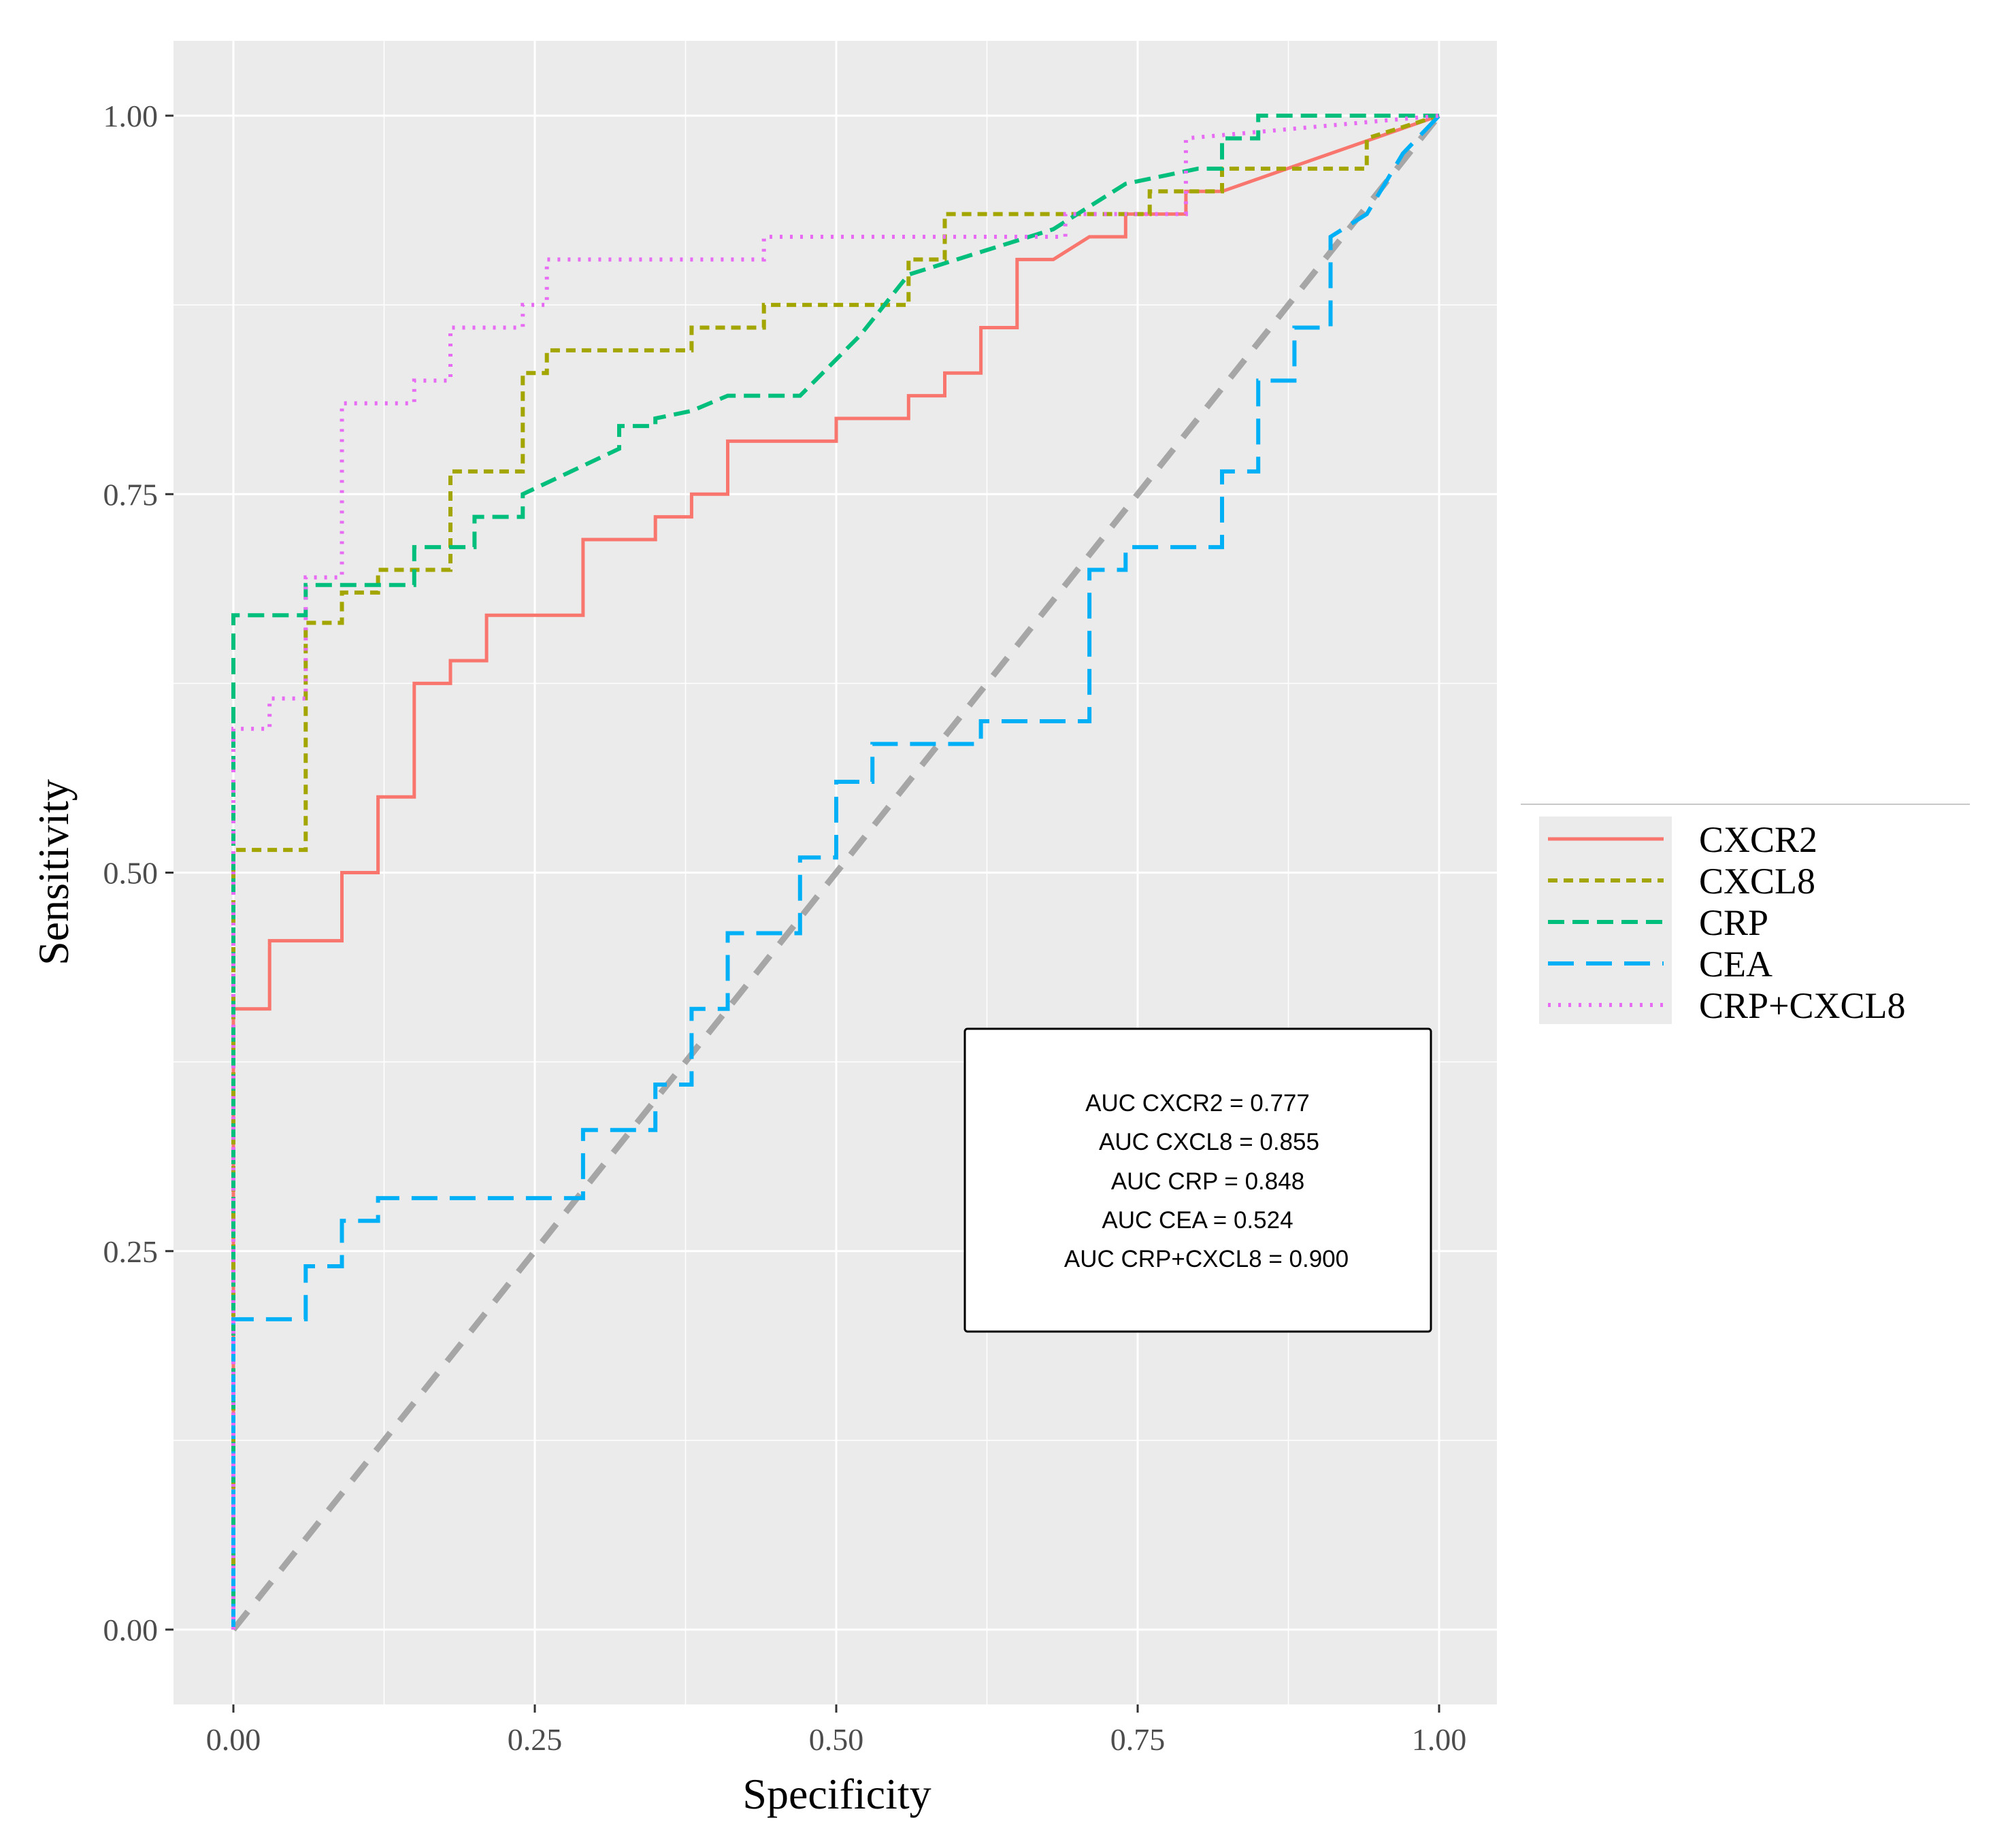  I want to click on y-tick-label: 0.75, so click(131, 494).